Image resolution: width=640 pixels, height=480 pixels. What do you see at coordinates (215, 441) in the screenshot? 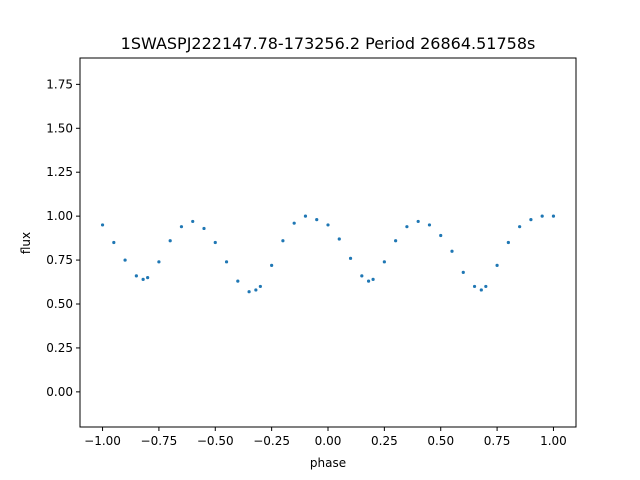
I see `x-tick-label: −0.50` at bounding box center [215, 441].